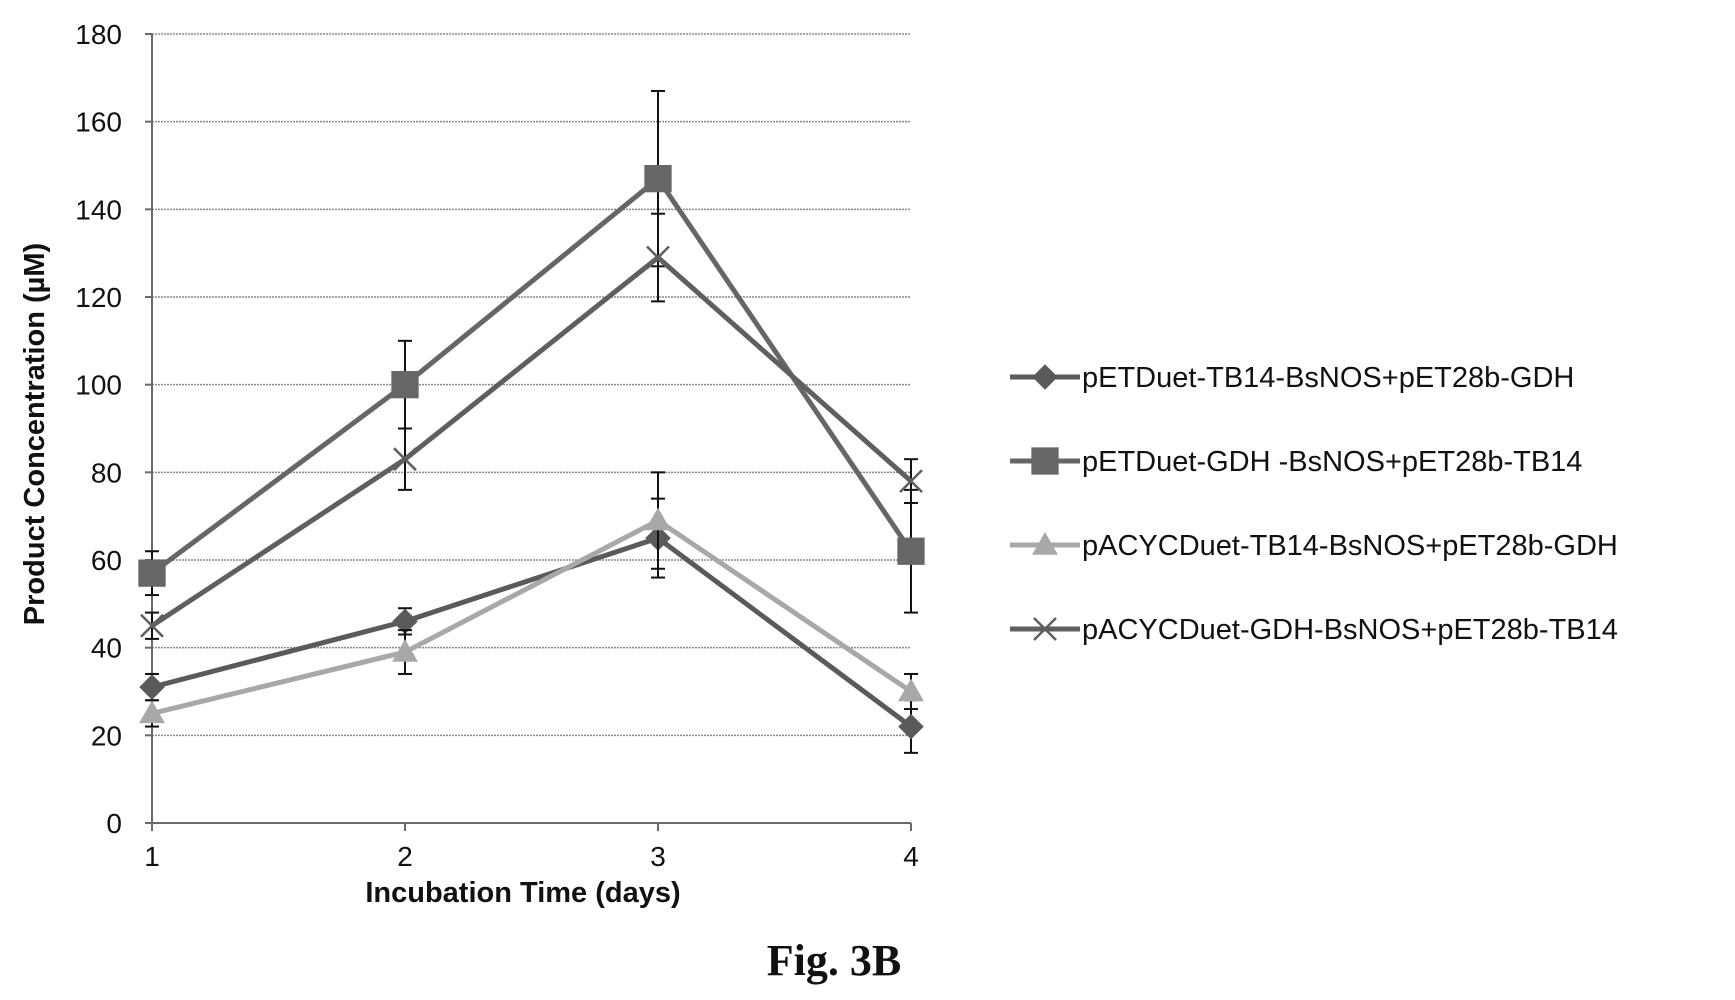 This screenshot has width=1735, height=1000. What do you see at coordinates (152, 856) in the screenshot?
I see `x-tick-label: 1` at bounding box center [152, 856].